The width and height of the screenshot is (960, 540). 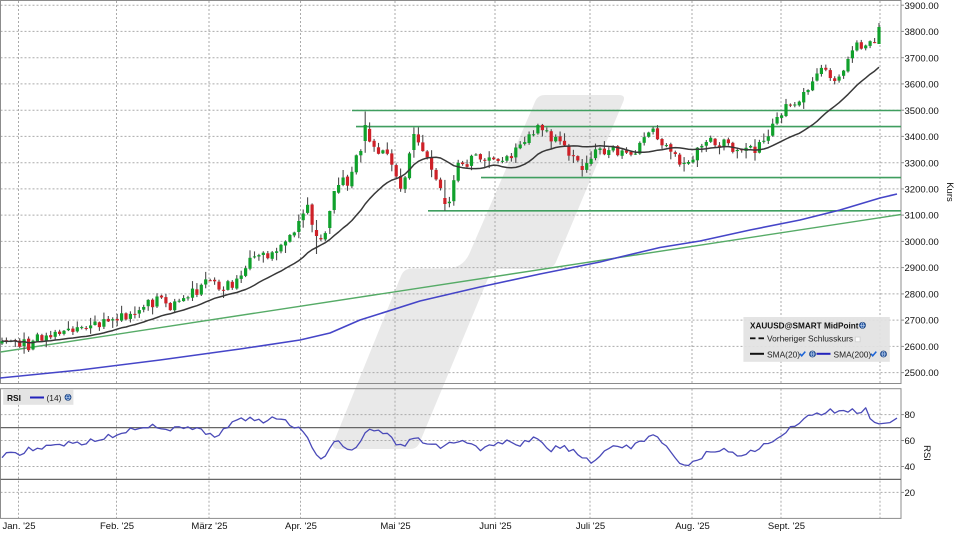 I want to click on svg-text: Sept. '25, so click(x=786, y=526).